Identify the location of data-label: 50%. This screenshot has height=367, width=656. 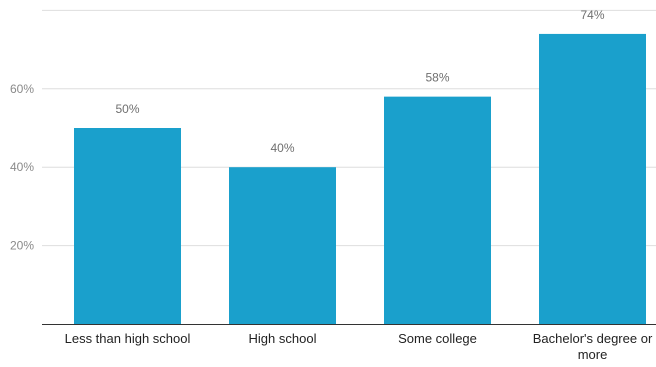
(127, 109).